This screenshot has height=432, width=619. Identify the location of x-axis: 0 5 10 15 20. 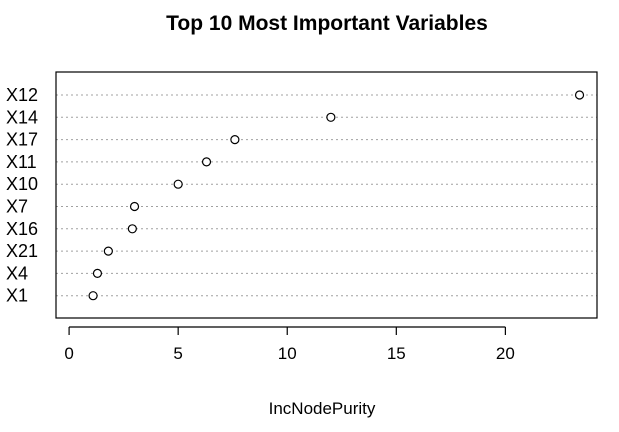
(289, 344).